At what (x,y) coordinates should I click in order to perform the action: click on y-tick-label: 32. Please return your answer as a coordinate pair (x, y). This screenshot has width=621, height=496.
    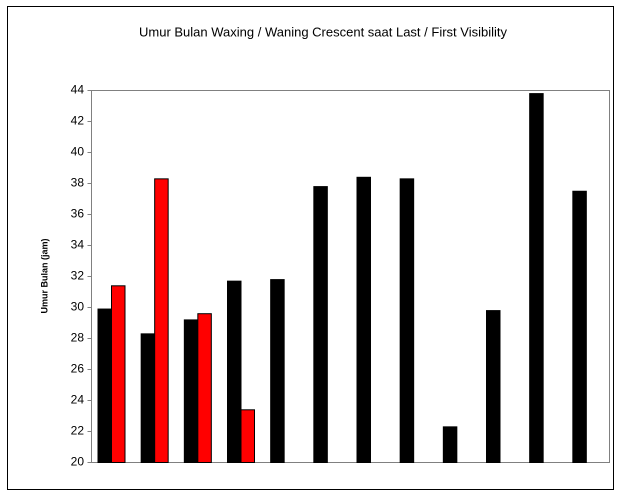
    Looking at the image, I should click on (78, 276).